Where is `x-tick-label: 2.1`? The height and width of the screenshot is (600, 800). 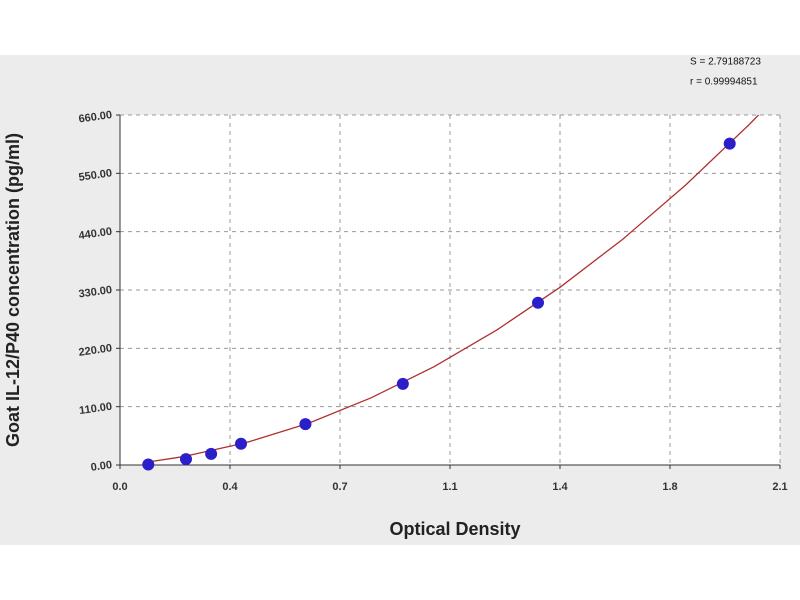
x-tick-label: 2.1 is located at coordinates (779, 487).